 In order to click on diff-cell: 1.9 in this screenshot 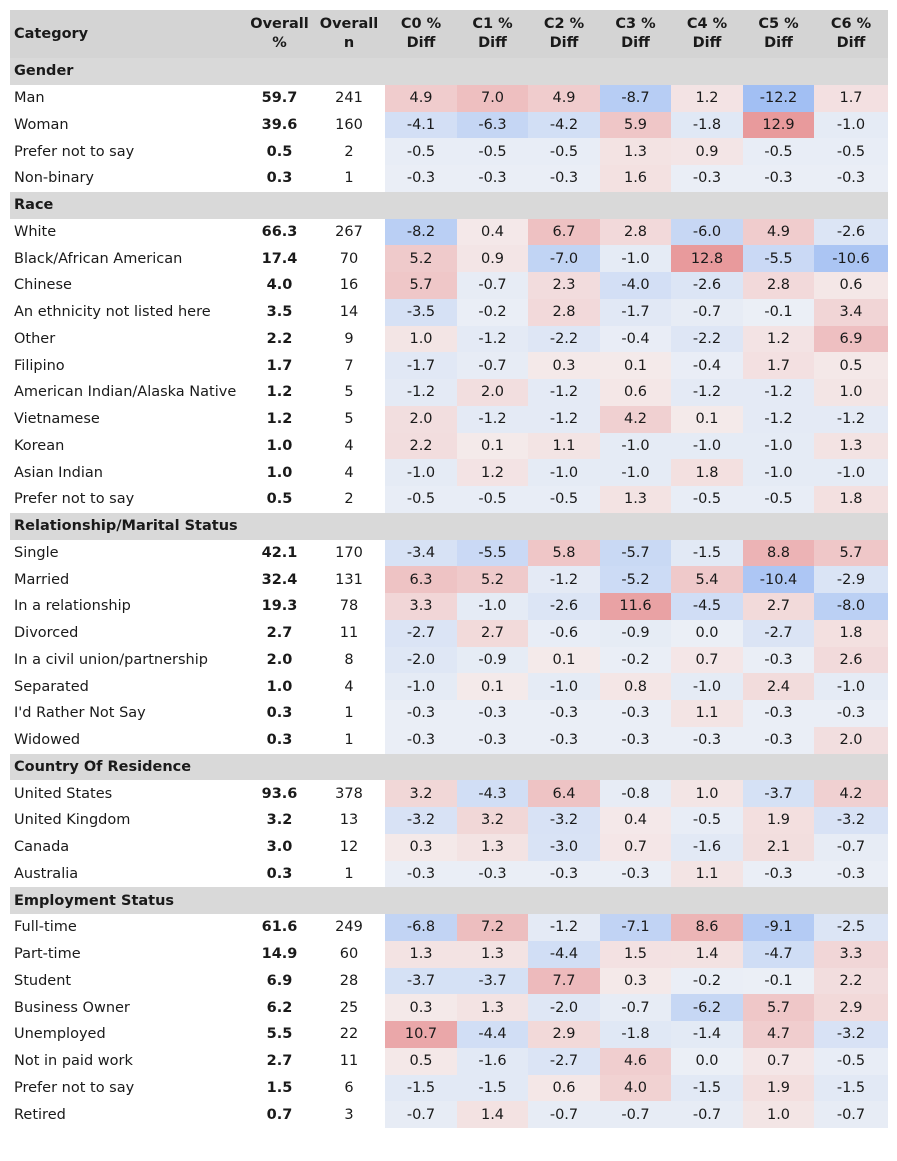, I will do `click(778, 1088)`.